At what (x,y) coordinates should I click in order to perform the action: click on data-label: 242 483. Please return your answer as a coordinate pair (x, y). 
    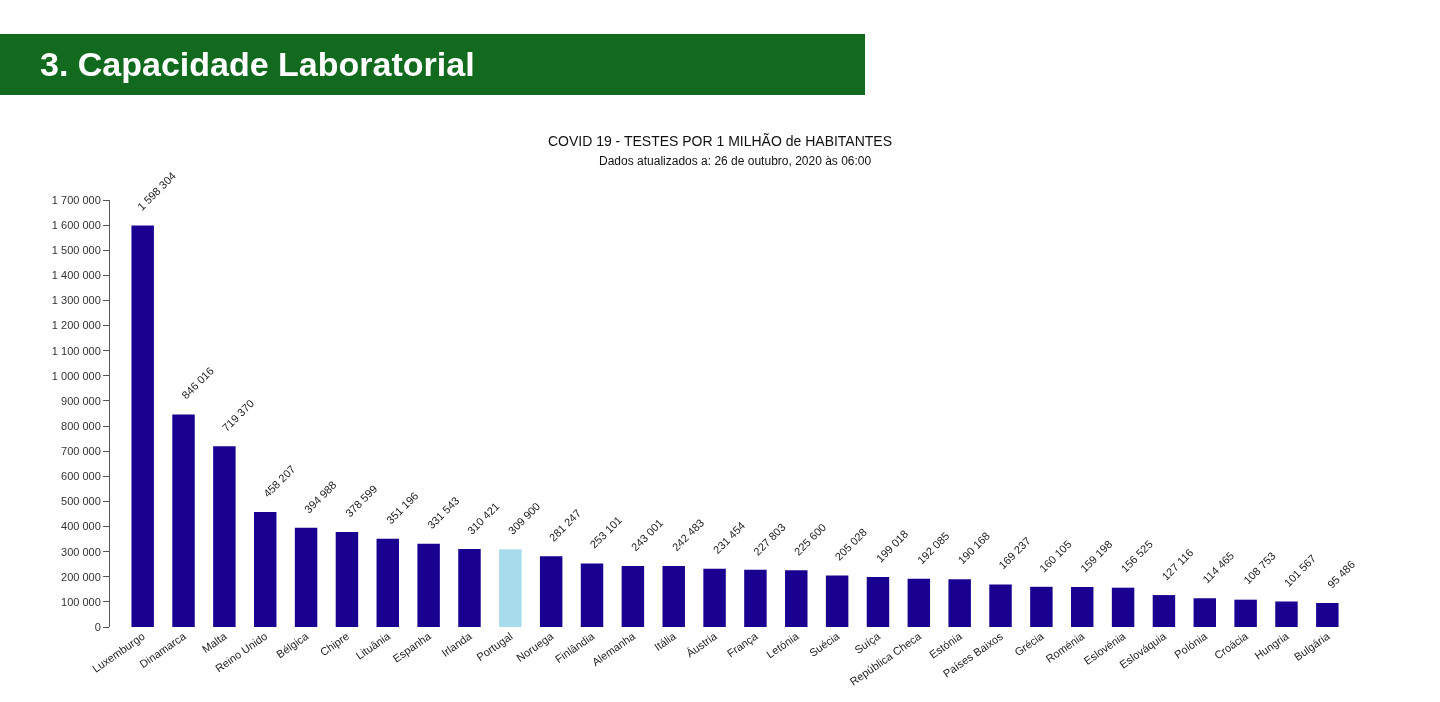
    Looking at the image, I should click on (688, 535).